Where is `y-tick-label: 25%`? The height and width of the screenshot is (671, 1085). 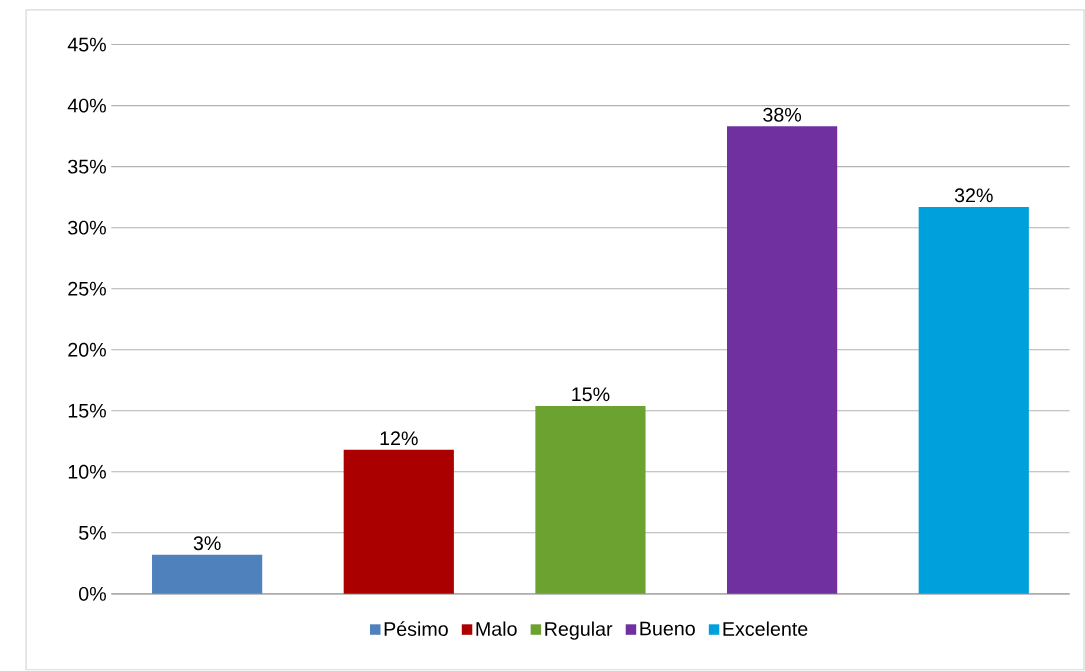
y-tick-label: 25% is located at coordinates (87, 288).